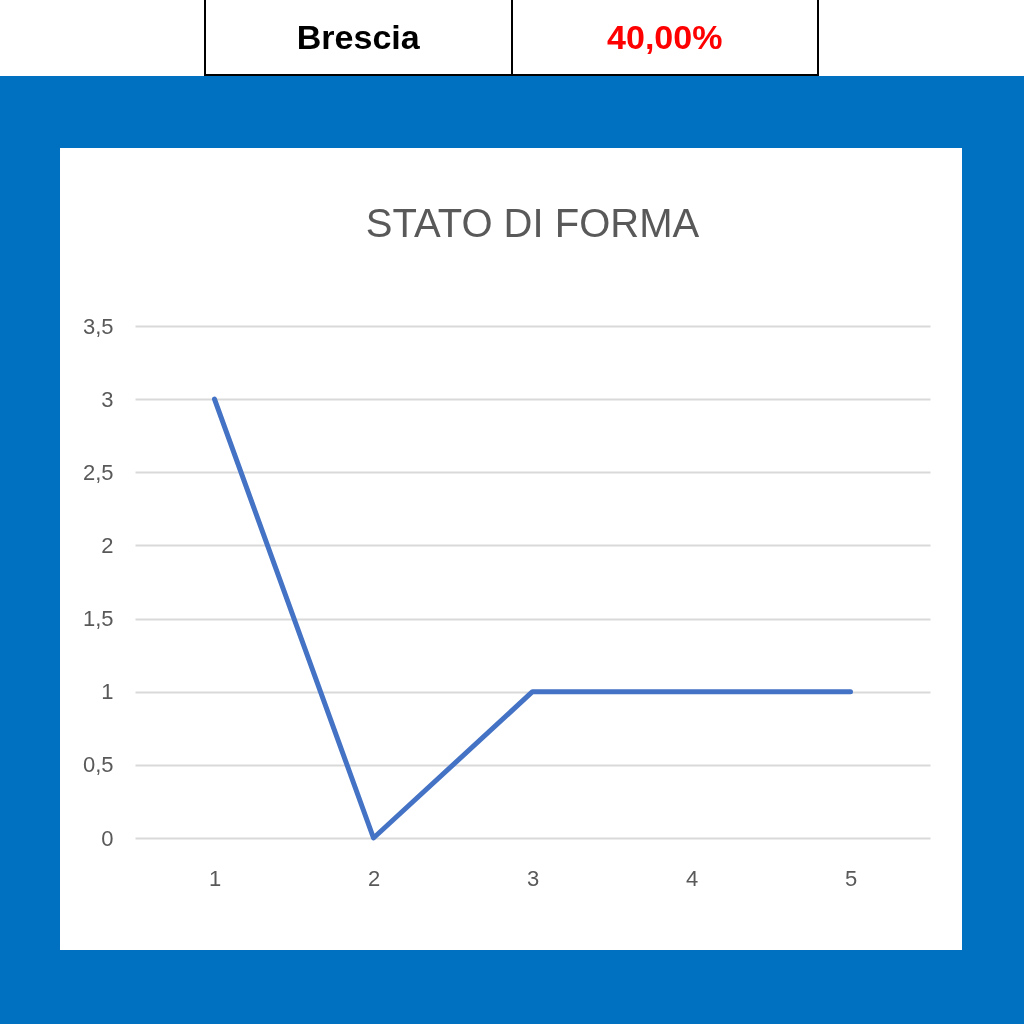  What do you see at coordinates (98, 619) in the screenshot?
I see `y-tick-label: 1,5` at bounding box center [98, 619].